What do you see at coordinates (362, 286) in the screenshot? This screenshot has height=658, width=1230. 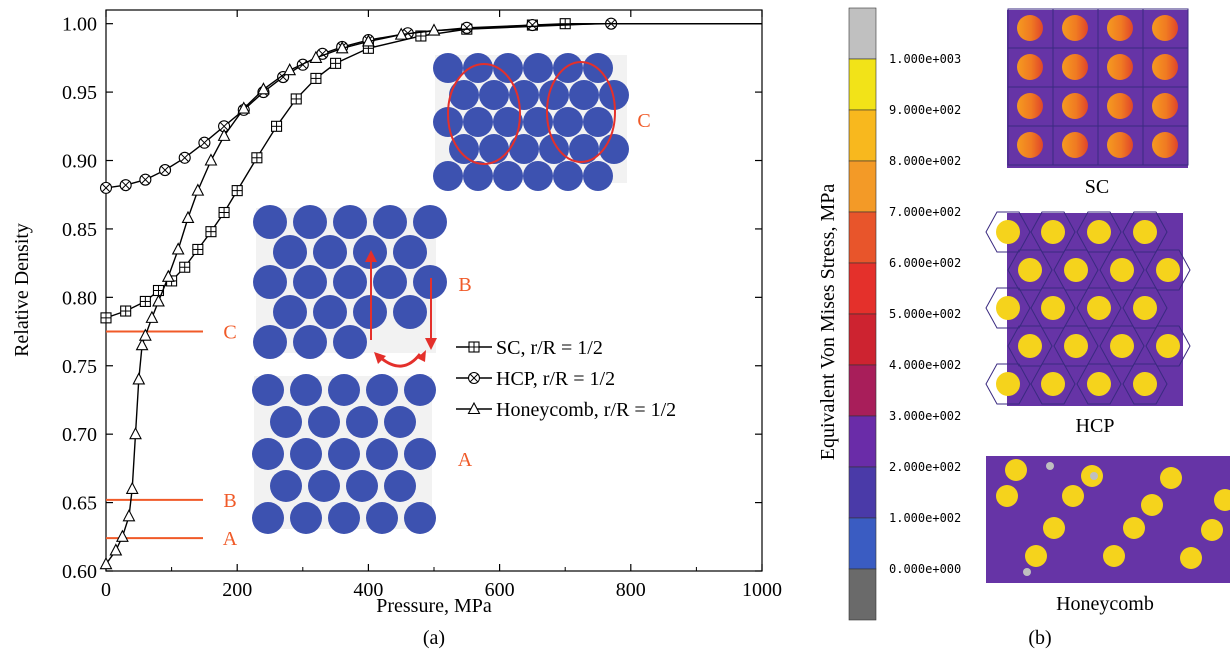 I see `inset-b-image: B` at bounding box center [362, 286].